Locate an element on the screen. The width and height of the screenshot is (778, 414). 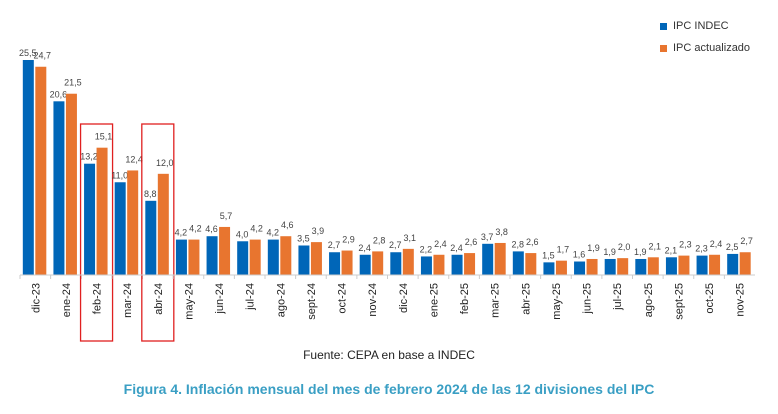
data-label: 2,0 is located at coordinates (624, 247).